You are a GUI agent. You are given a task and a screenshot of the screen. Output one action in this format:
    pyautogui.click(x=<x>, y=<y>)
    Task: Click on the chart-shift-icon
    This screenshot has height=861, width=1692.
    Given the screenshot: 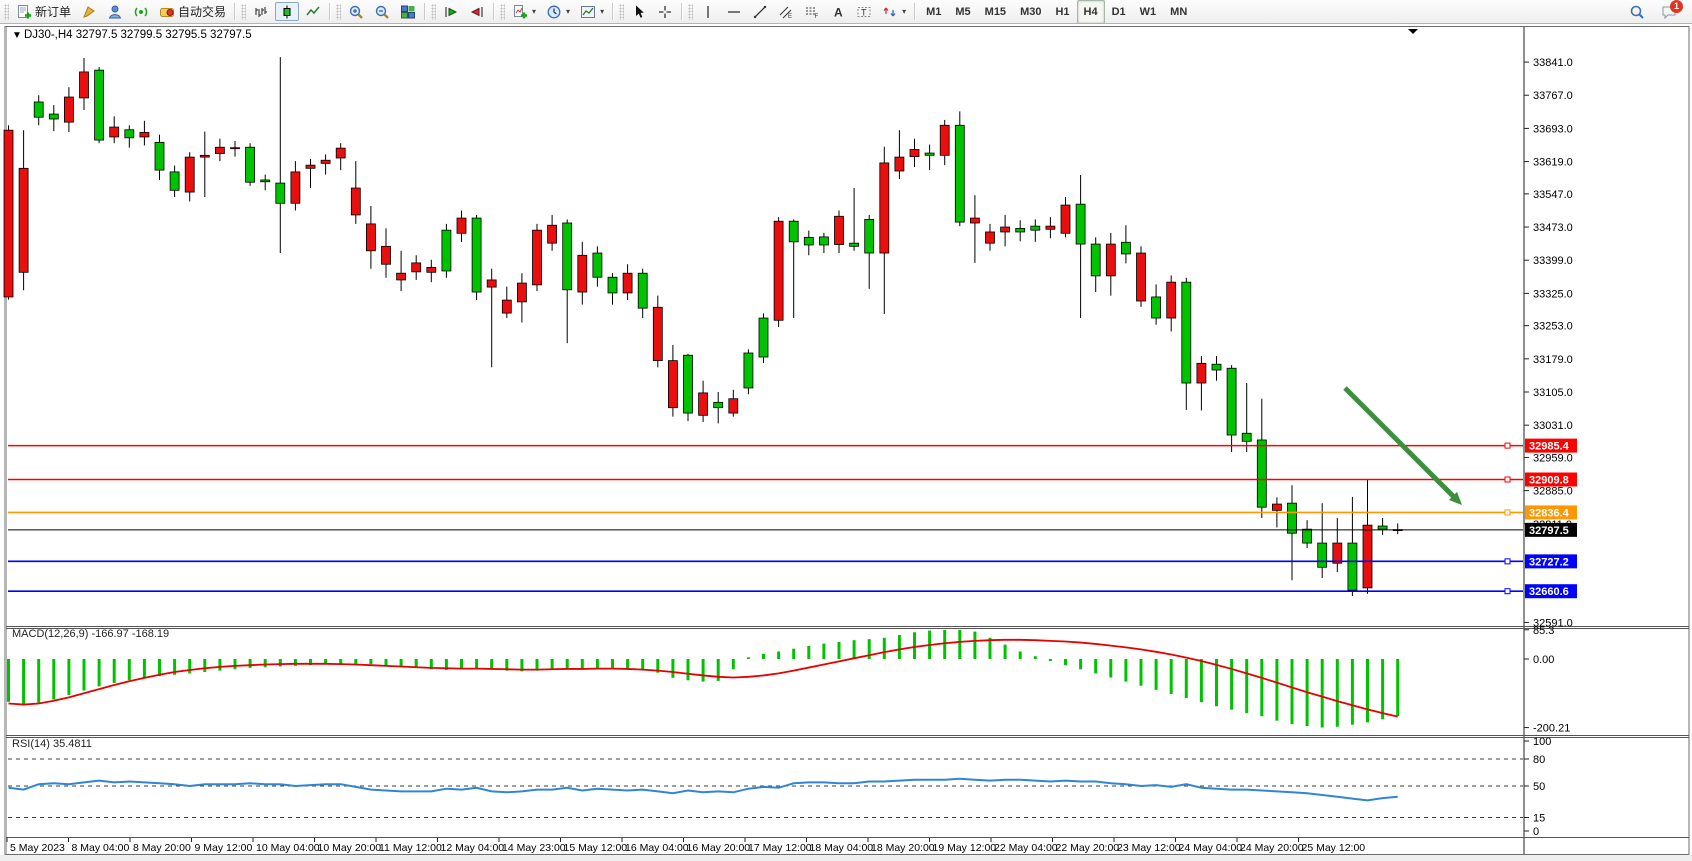 What is the action you would take?
    pyautogui.click(x=477, y=11)
    